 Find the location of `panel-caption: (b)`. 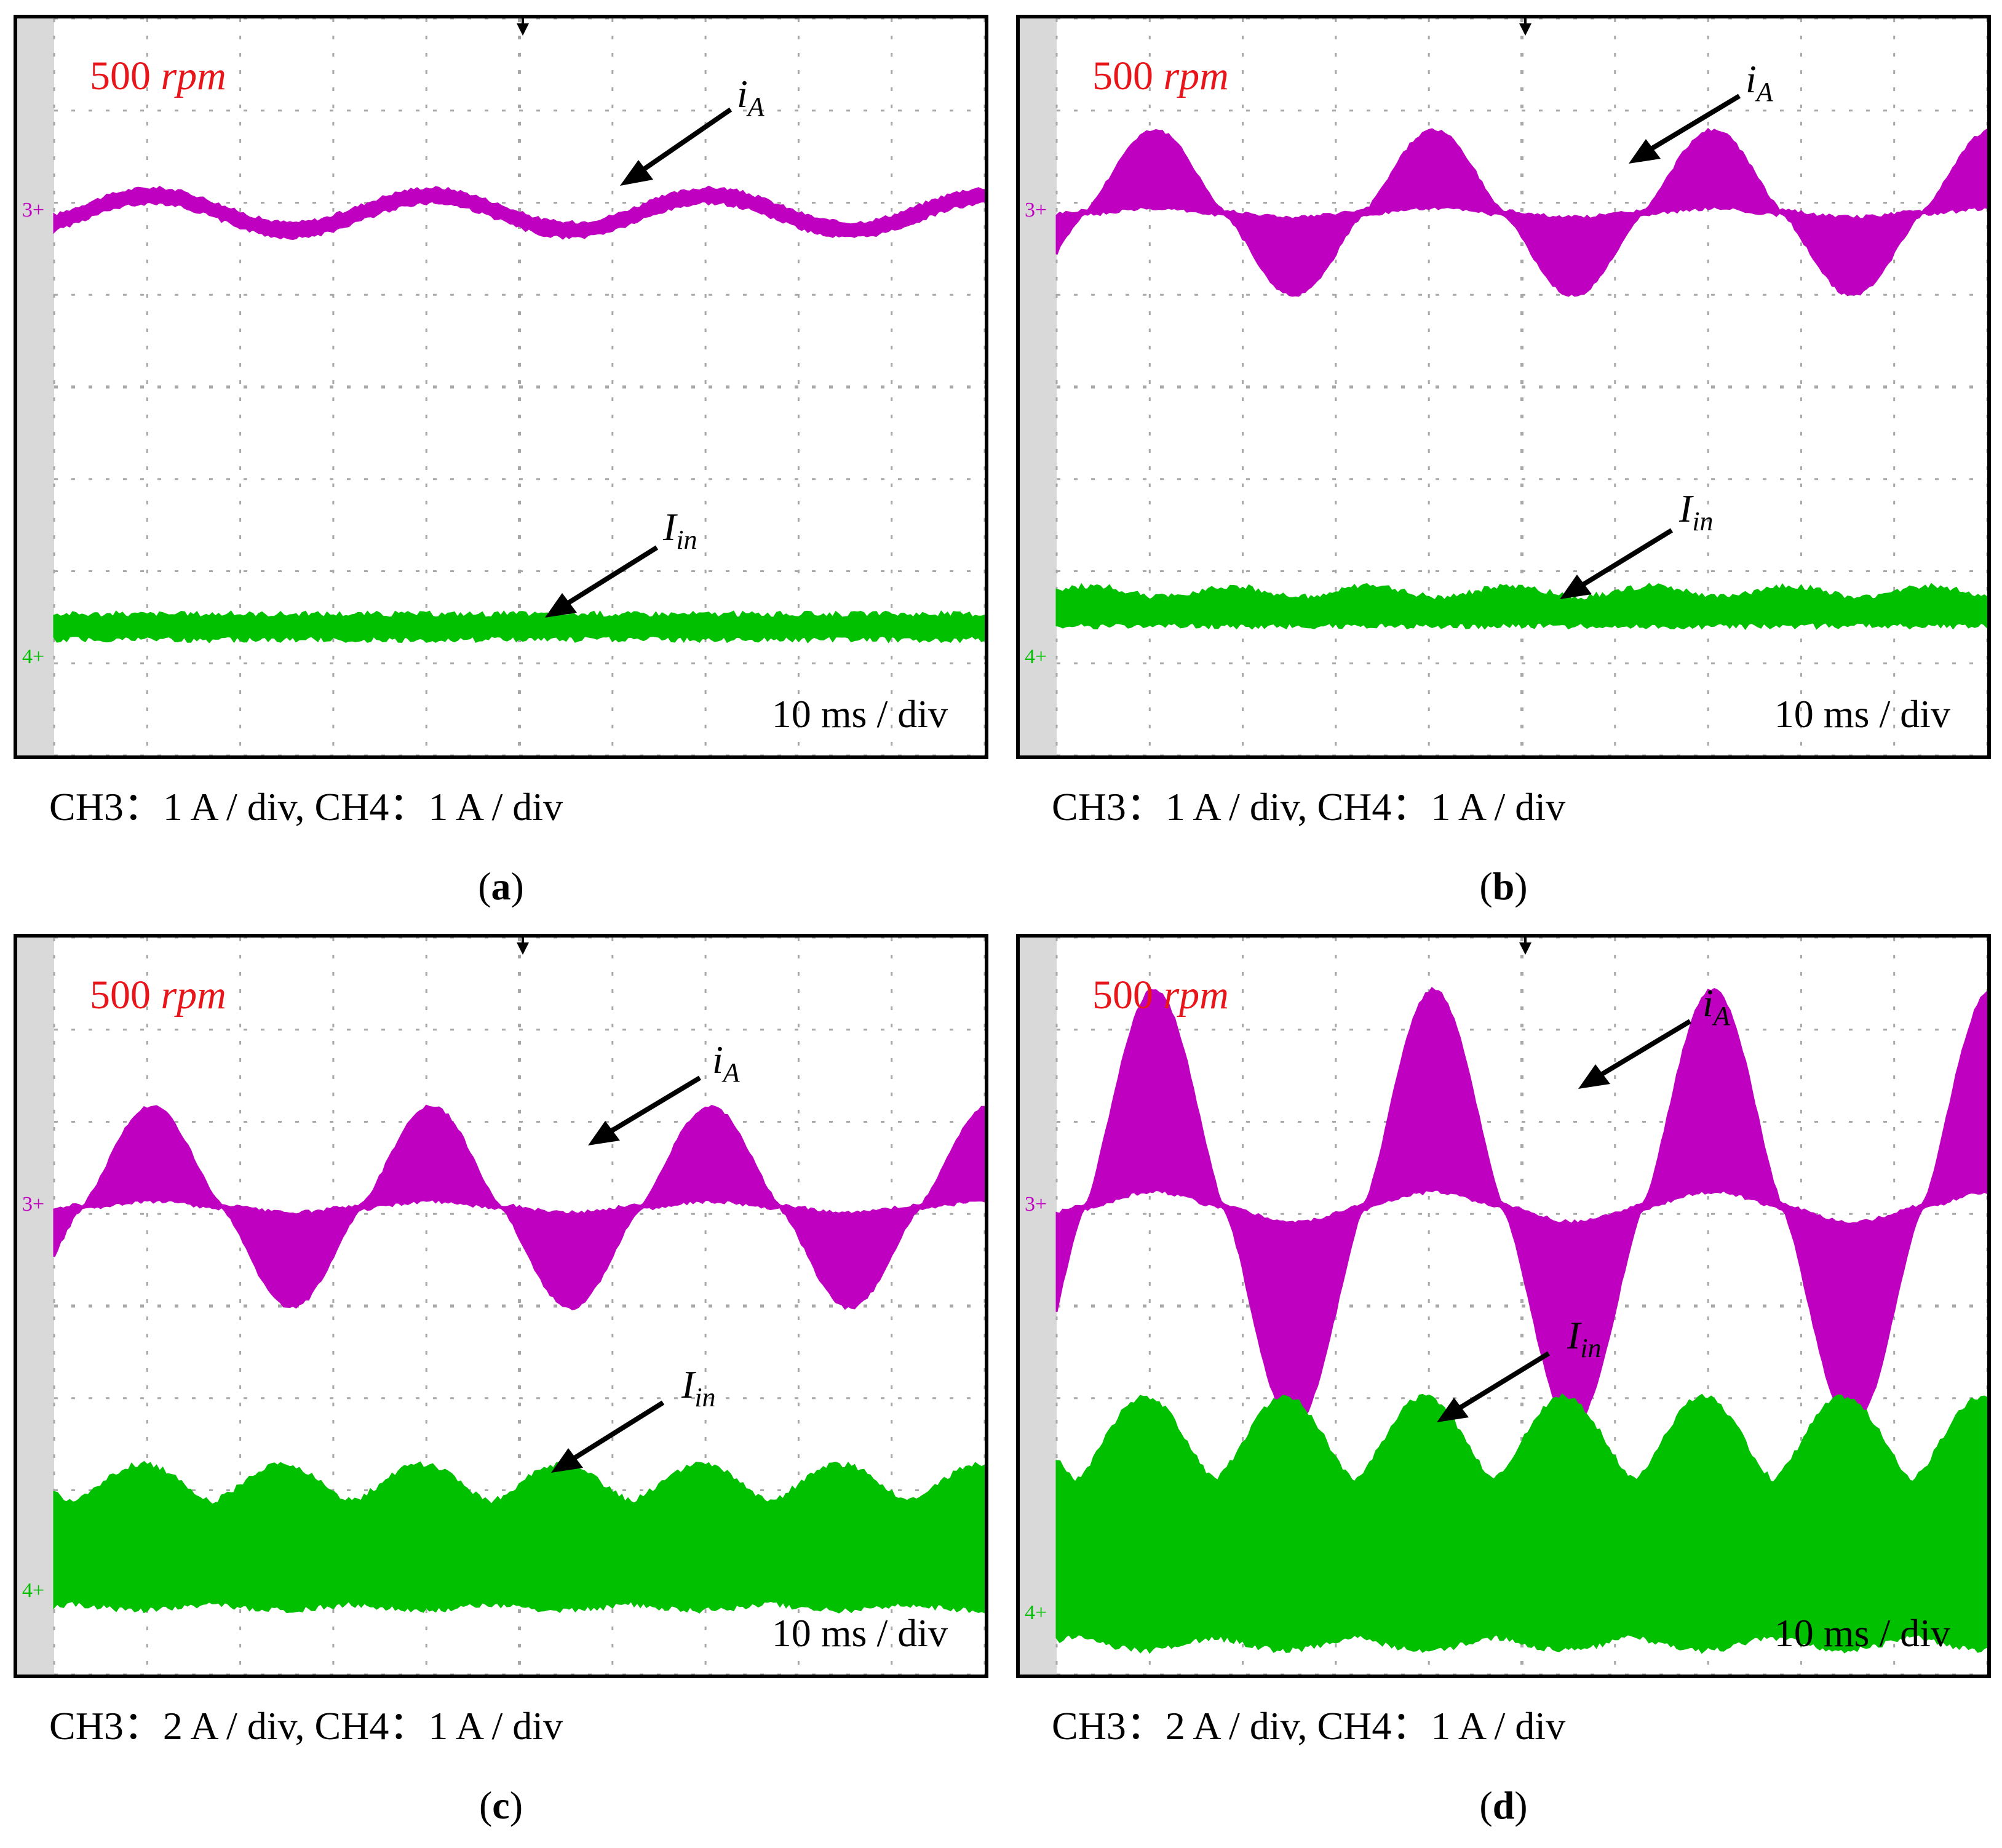

panel-caption: (b) is located at coordinates (1504, 886).